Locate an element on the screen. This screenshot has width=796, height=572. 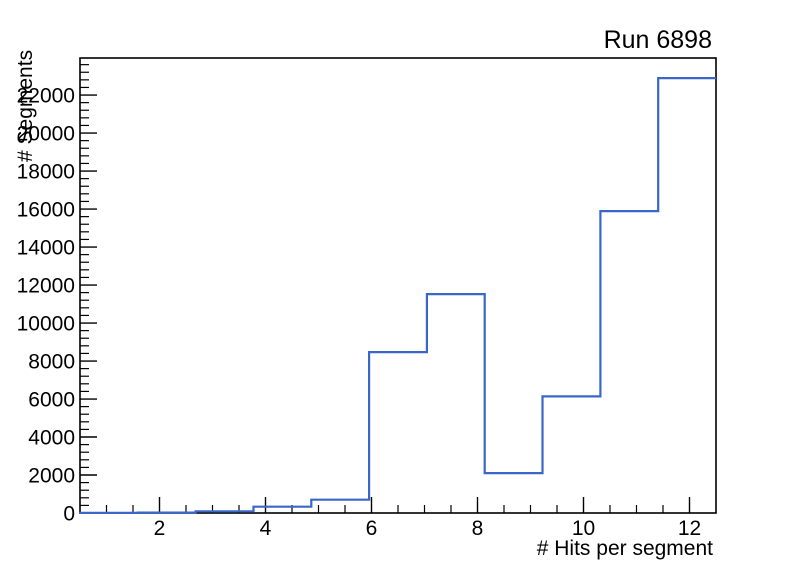
x-axis-title: # Hits per segment is located at coordinates (624, 548).